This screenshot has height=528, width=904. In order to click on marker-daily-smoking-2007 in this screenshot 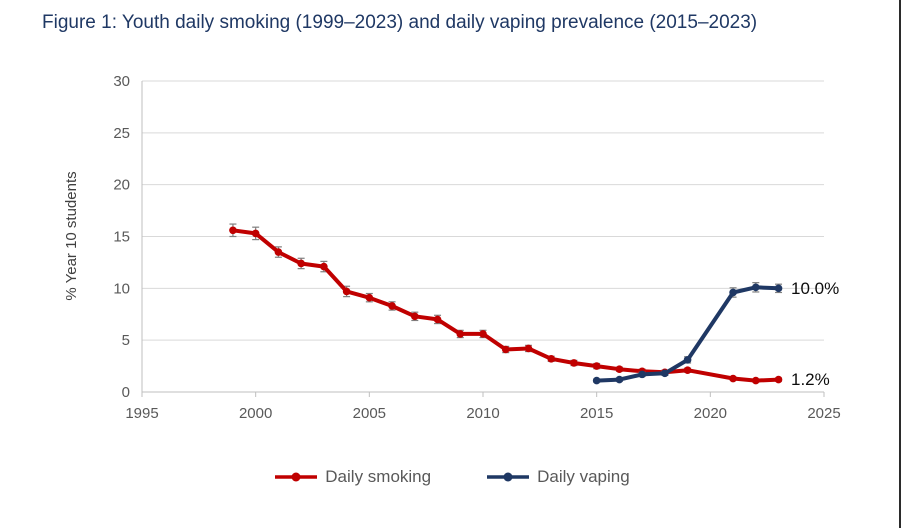, I will do `click(415, 316)`.